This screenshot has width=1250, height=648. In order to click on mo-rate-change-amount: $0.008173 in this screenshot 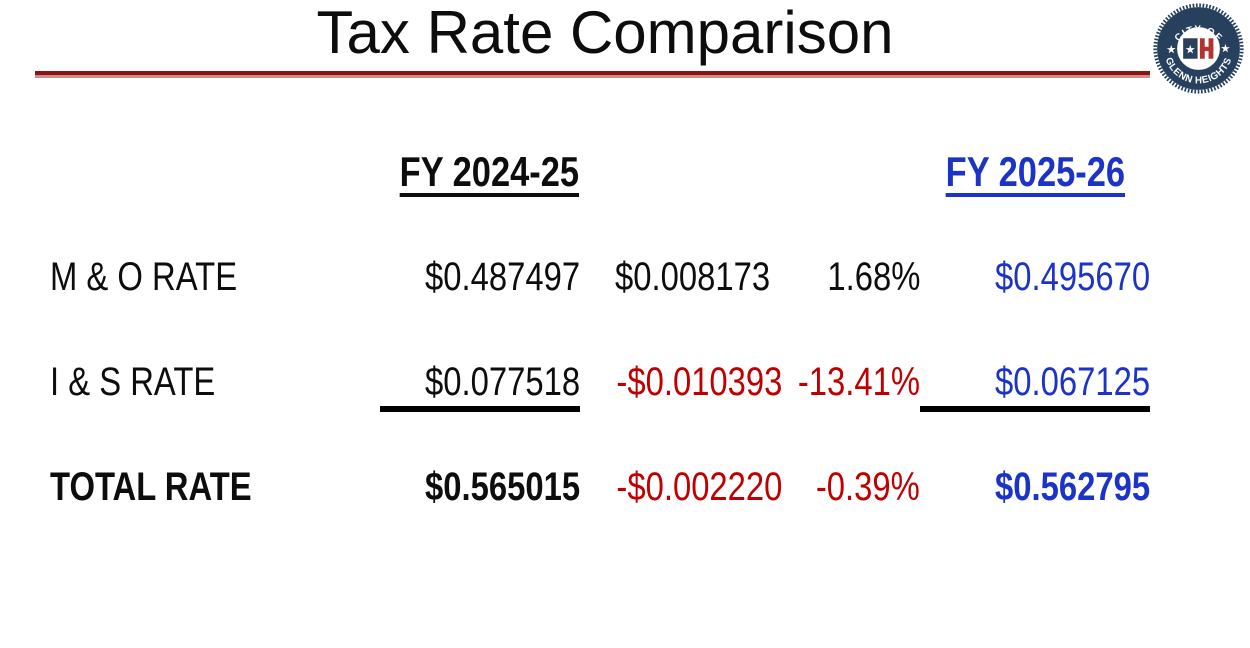, I will do `click(675, 278)`.